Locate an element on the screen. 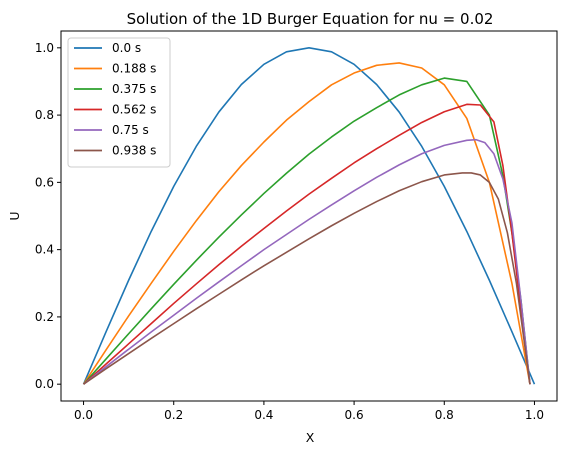 The height and width of the screenshot is (455, 567). y-tick-label: 0.2 is located at coordinates (44, 317).